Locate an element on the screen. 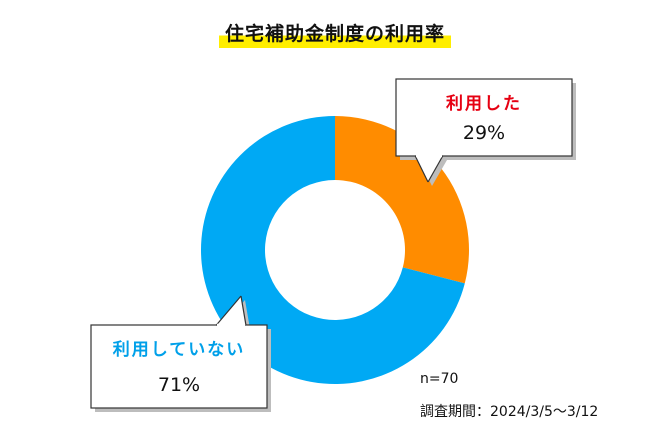 This screenshot has height=440, width=670. callout-used: 利用した 29% is located at coordinates (485, 132).